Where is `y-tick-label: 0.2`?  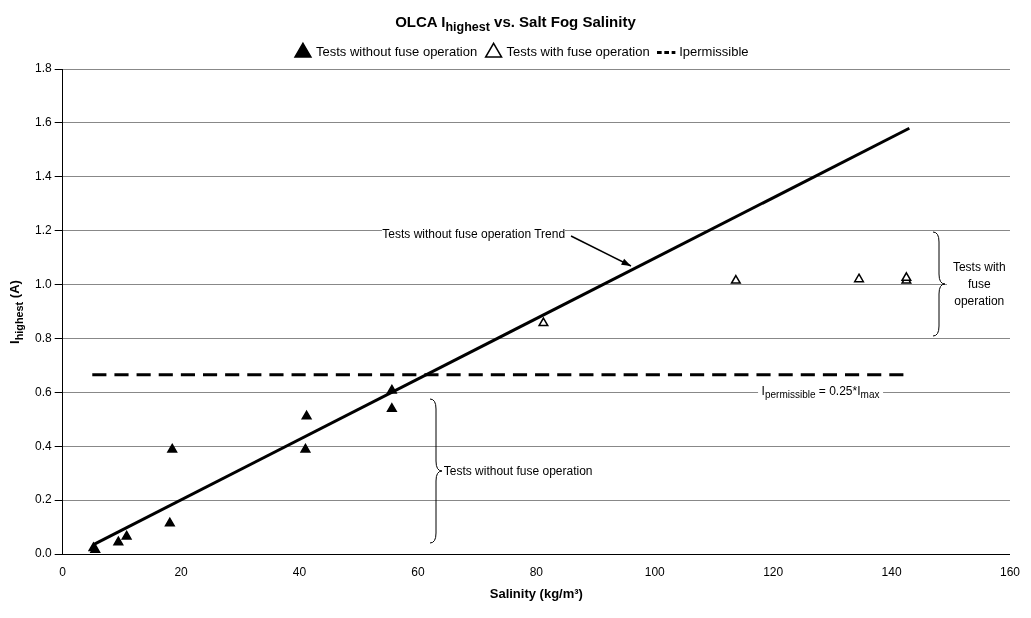 y-tick-label: 0.2 is located at coordinates (43, 499).